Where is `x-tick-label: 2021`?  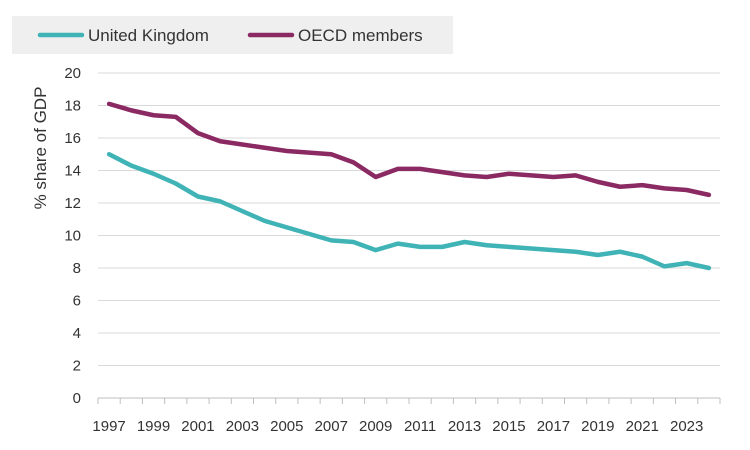
x-tick-label: 2021 is located at coordinates (642, 426).